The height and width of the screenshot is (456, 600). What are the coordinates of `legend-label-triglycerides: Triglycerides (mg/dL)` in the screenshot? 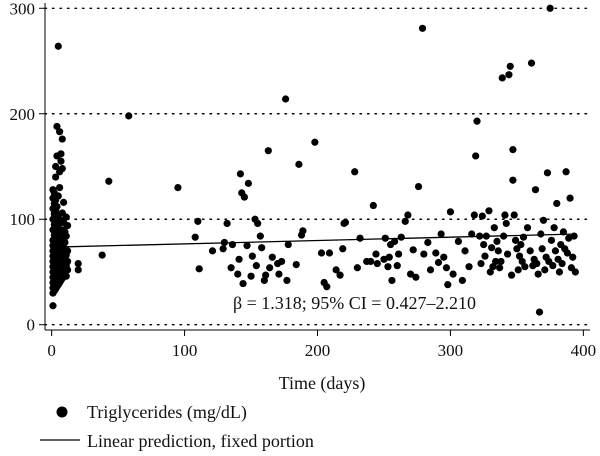 It's located at (167, 412).